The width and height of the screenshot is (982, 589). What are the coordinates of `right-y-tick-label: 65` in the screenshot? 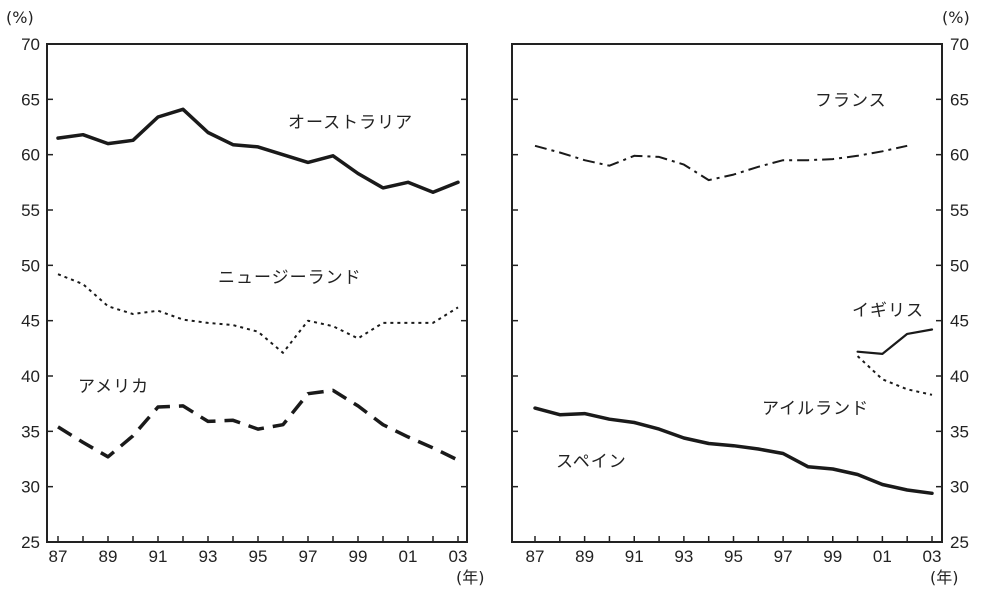 It's located at (959, 99).